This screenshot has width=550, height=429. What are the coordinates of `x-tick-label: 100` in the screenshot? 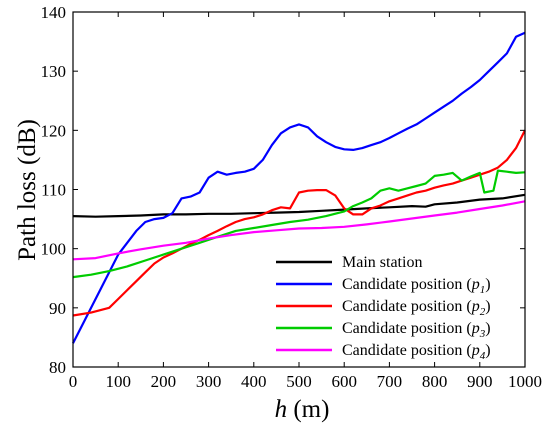 It's located at (118, 381).